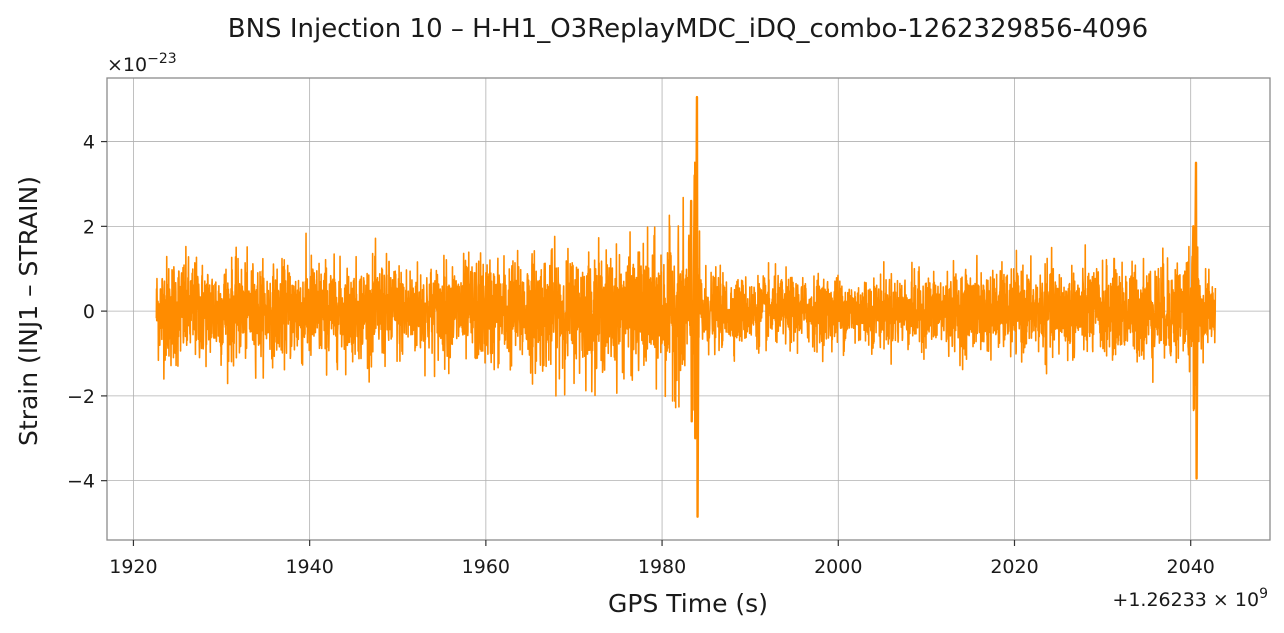  I want to click on x-tick-label: 2000, so click(838, 567).